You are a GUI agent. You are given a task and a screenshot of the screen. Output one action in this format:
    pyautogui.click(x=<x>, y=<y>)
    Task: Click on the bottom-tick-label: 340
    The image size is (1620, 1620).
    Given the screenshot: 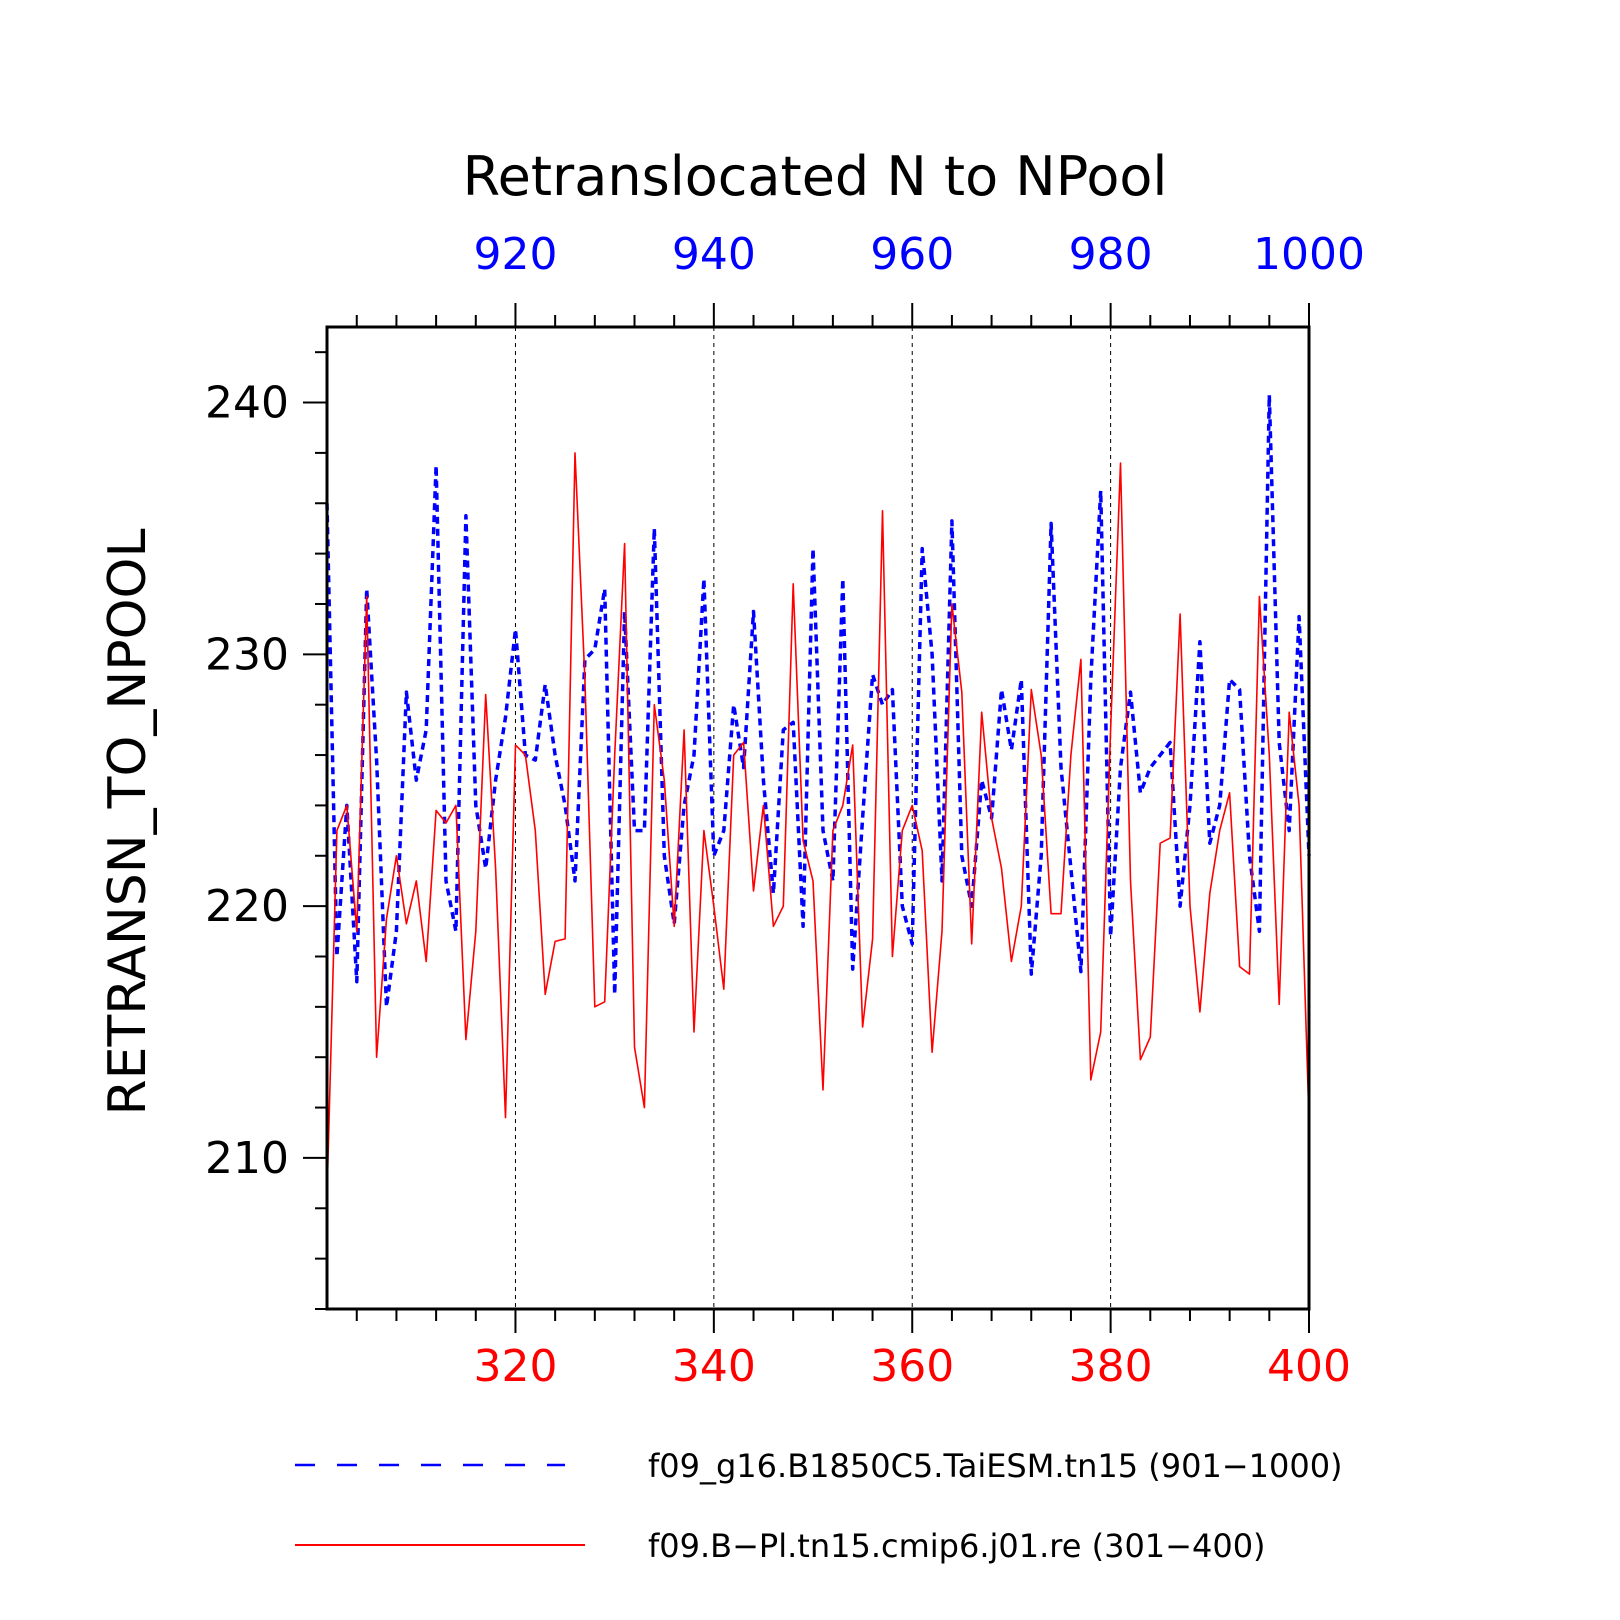 What is the action you would take?
    pyautogui.click(x=714, y=1366)
    